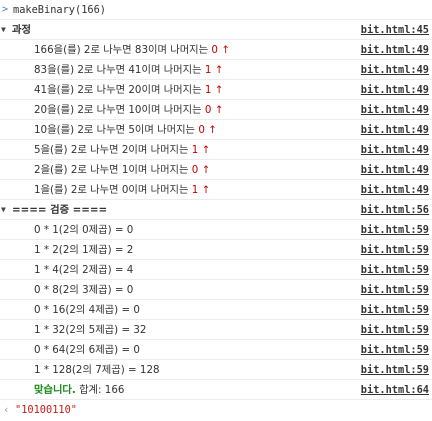  I want to click on log-line: 1 * 4(2의 2제곱) = 4 bit.html:59, so click(216, 270).